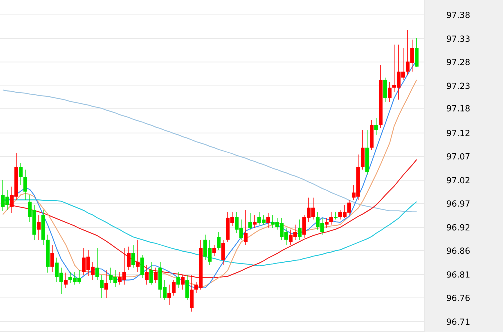  What do you see at coordinates (458, 322) in the screenshot?
I see `y-tick-label: 96.71` at bounding box center [458, 322].